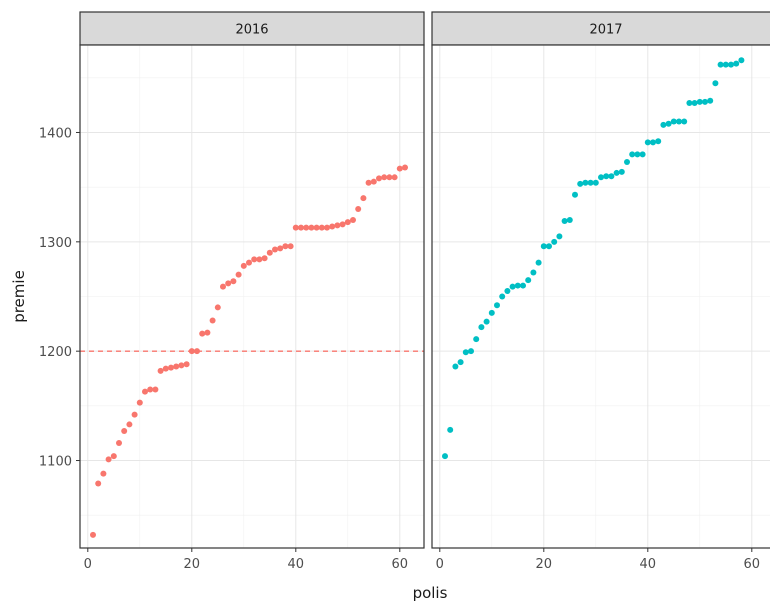 The height and width of the screenshot is (603, 770). I want to click on x-tick-label: 0, so click(440, 564).